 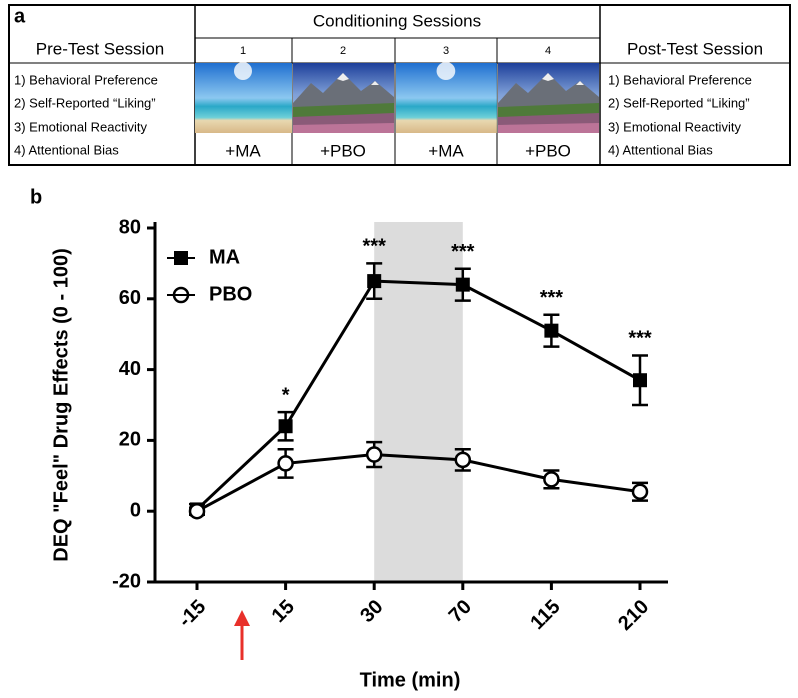 I want to click on column-title: Pre-Test Session, so click(x=100, y=48).